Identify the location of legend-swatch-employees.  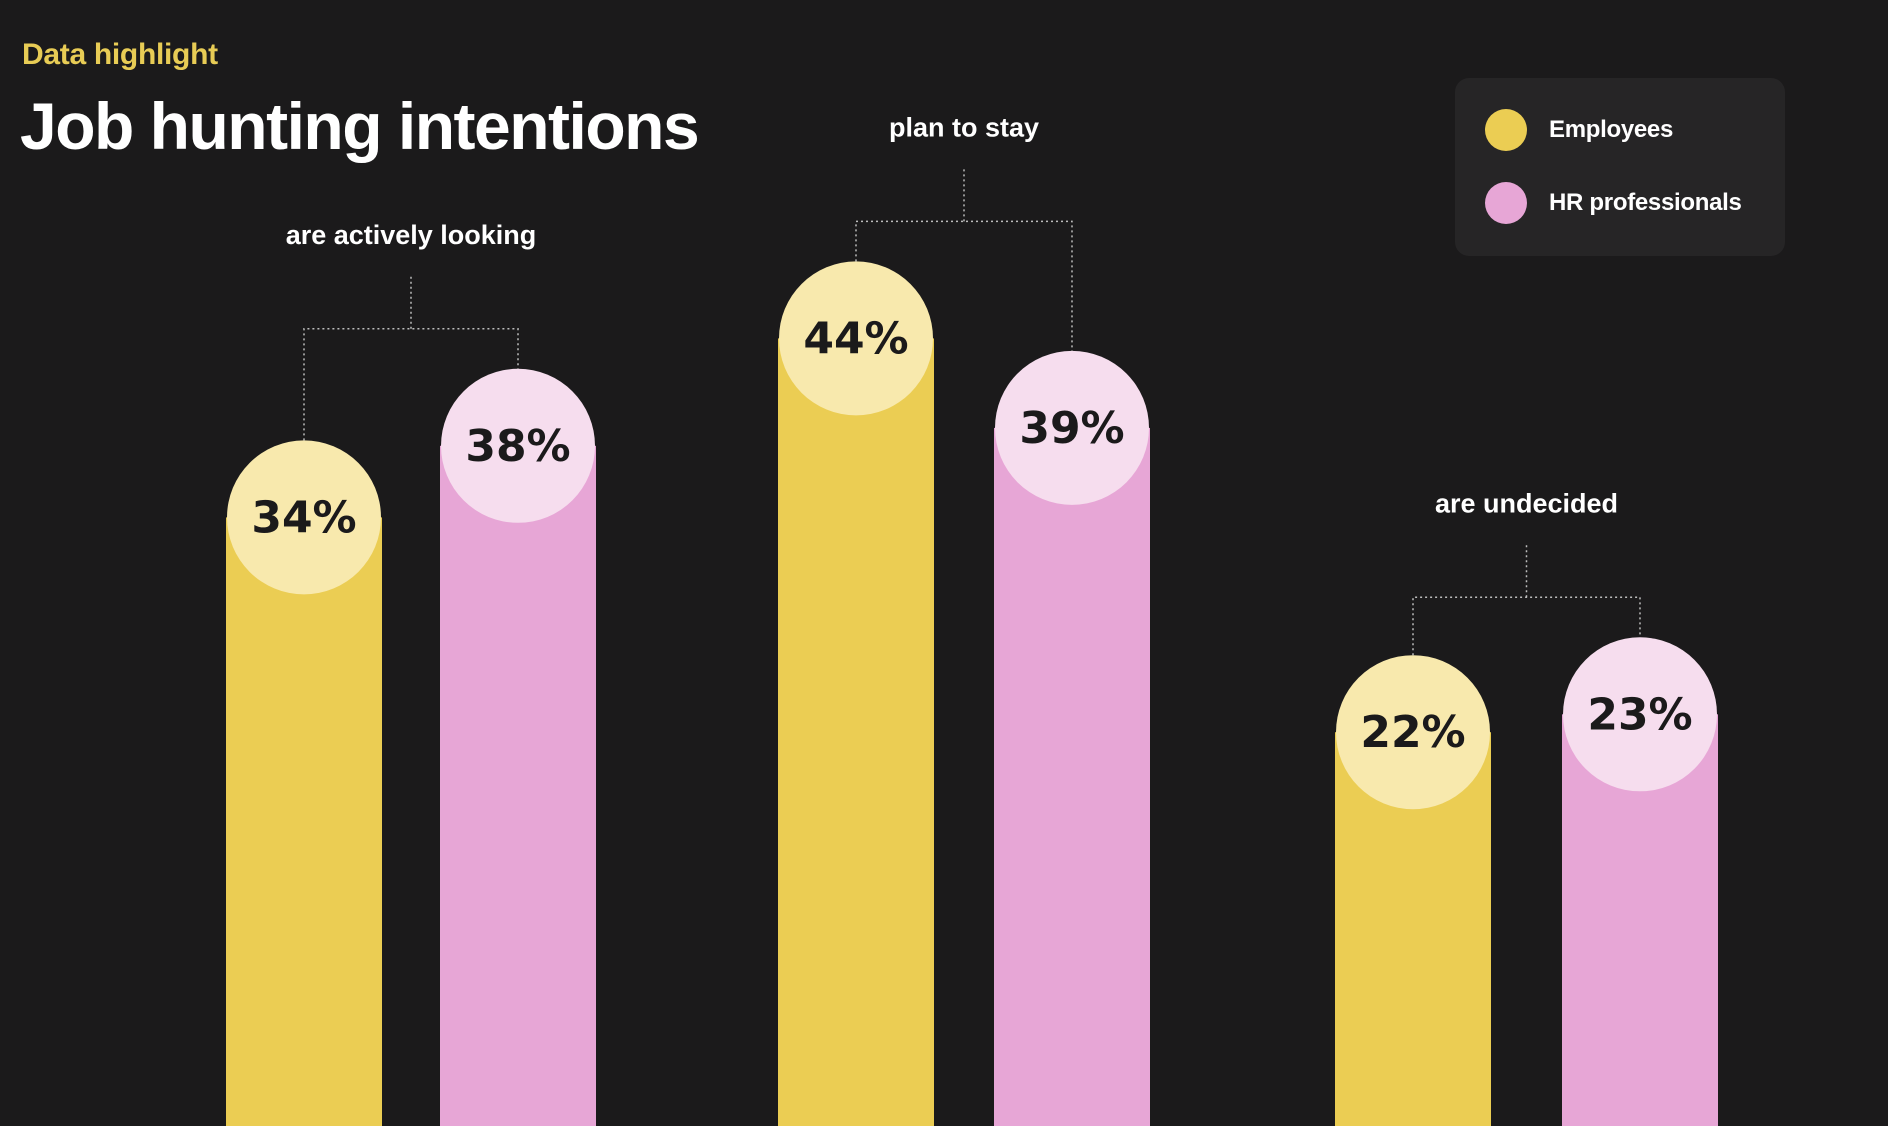
(1506, 130).